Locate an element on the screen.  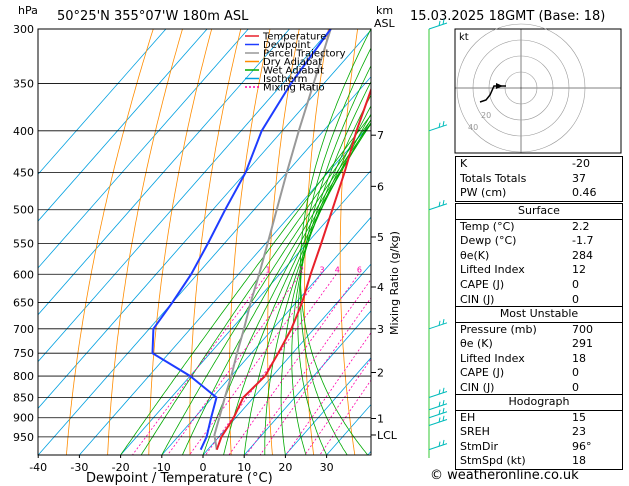
row-value: 0.46 is located at coordinates (584, 193).